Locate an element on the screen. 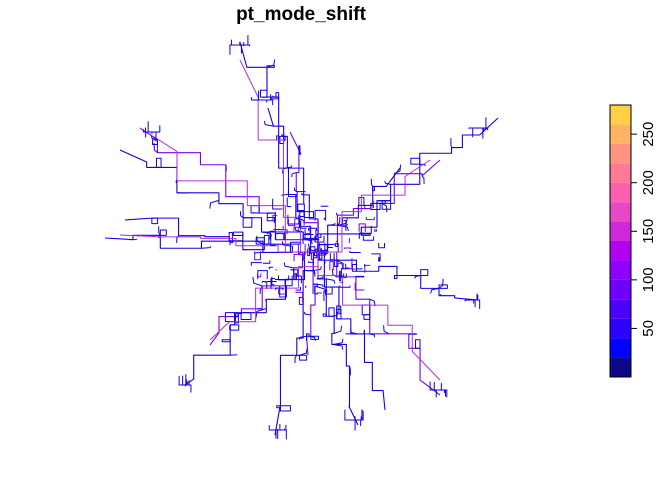 This screenshot has height=480, width=672. legend-tick-label: 100 is located at coordinates (648, 279).